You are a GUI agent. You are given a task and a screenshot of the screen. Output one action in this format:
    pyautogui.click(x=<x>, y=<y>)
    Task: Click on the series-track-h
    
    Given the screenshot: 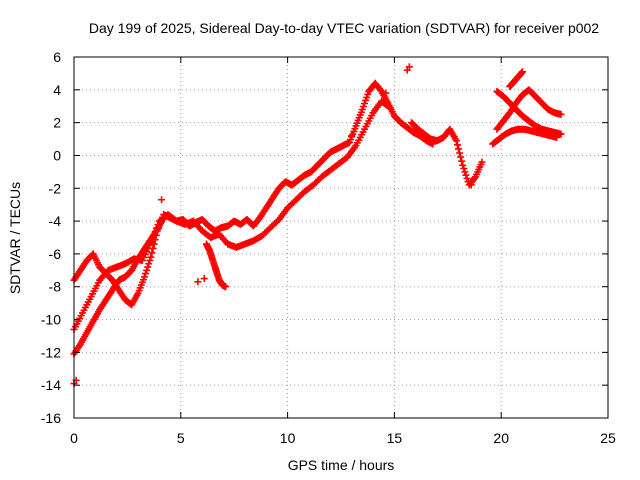 What is the action you would take?
    pyautogui.click(x=529, y=112)
    